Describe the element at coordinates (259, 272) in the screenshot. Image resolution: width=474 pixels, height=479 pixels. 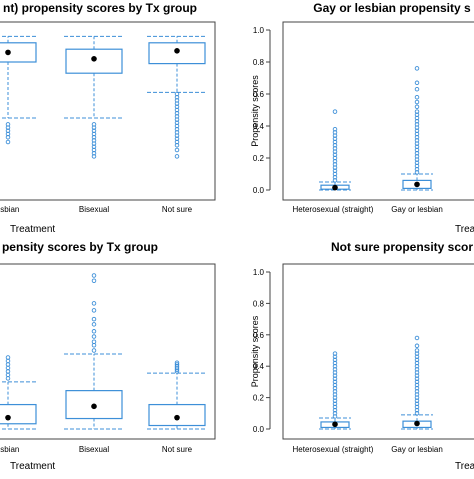
I see `y-tick-label: 1.0` at that location.